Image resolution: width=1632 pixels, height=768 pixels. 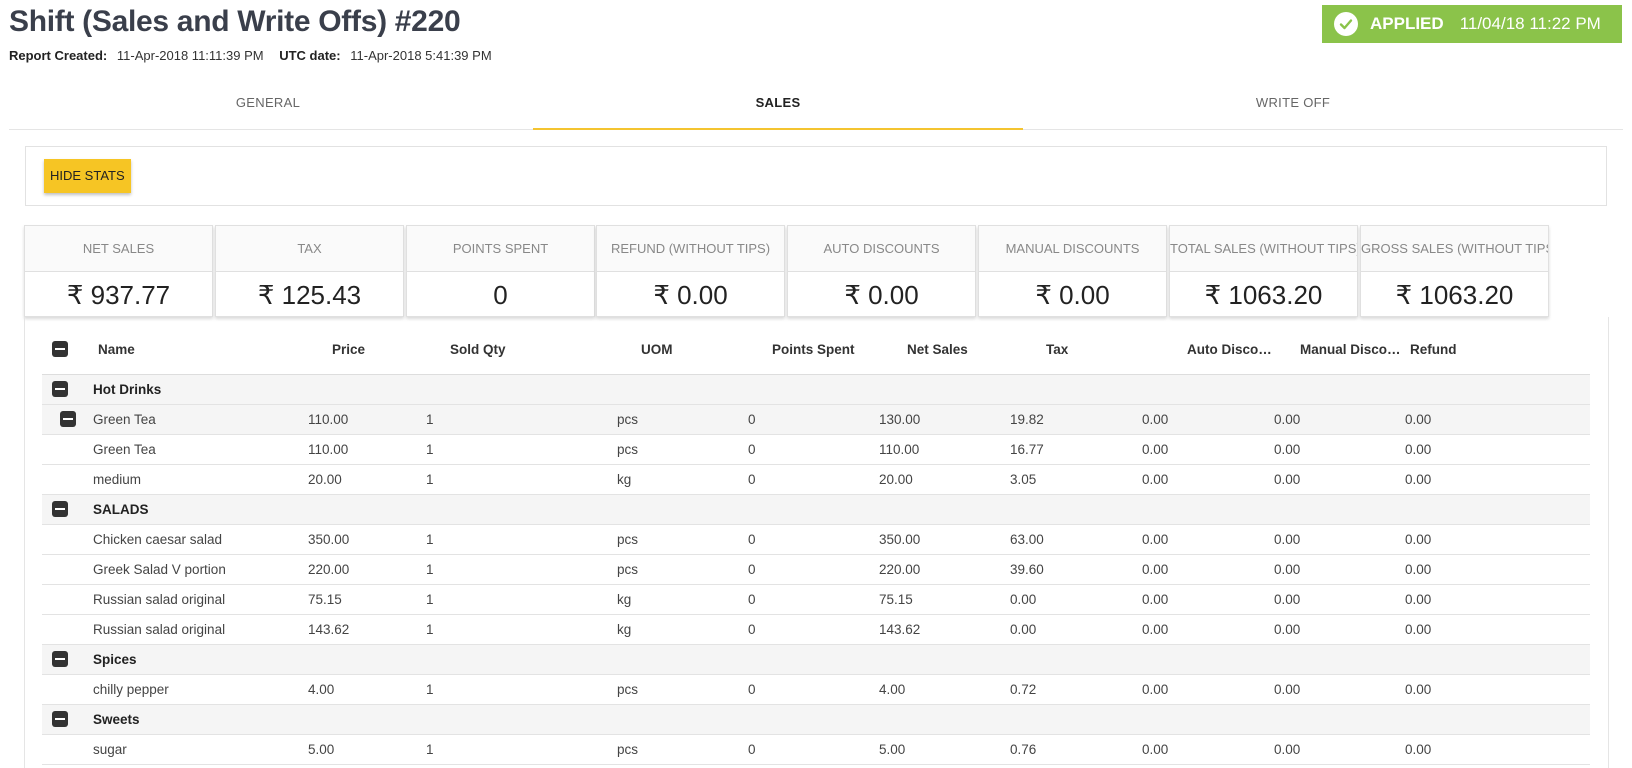 I want to click on check-circle-icon, so click(x=1346, y=24).